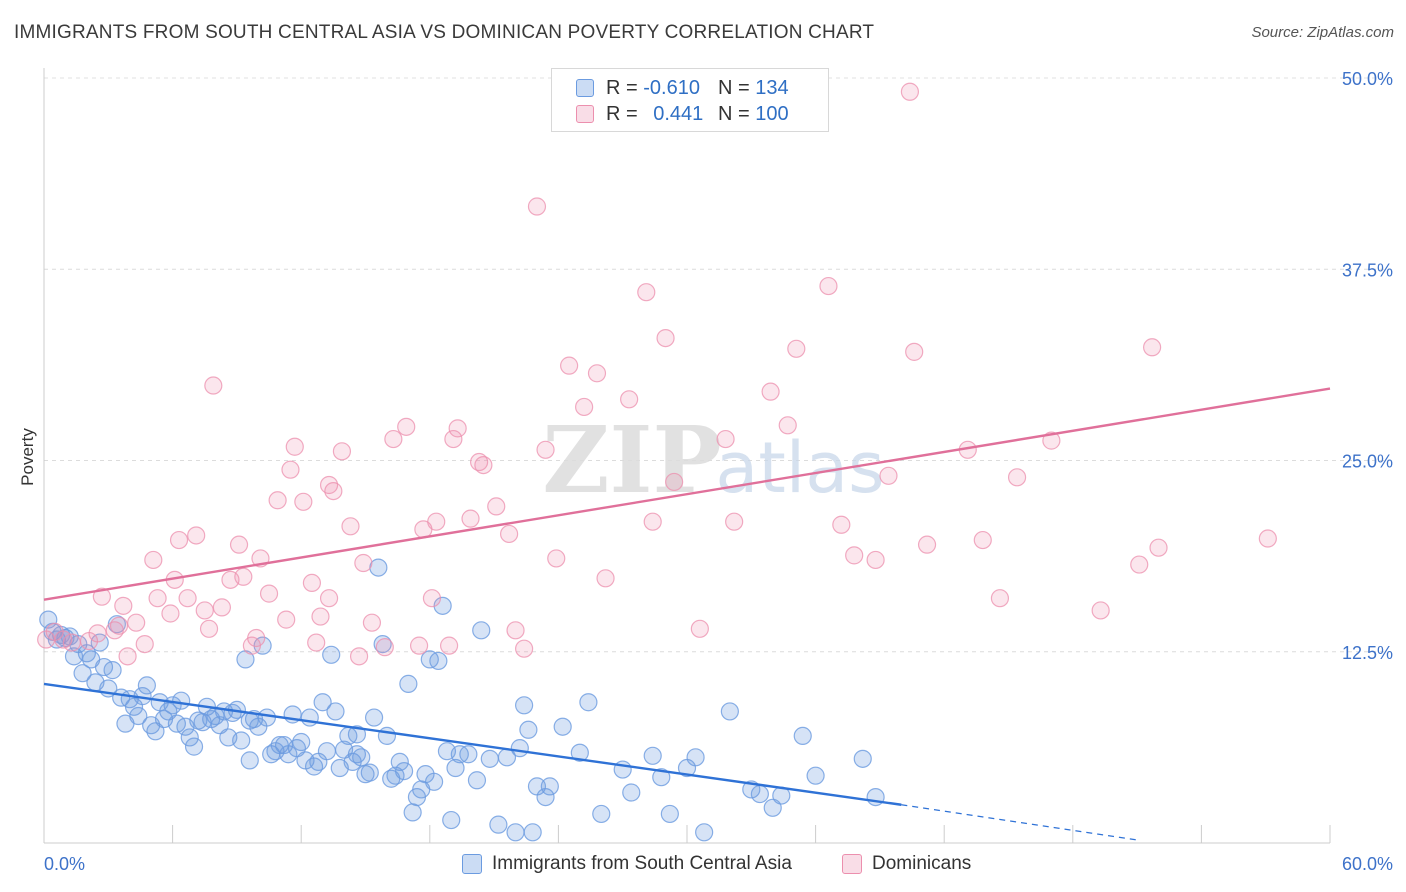 The width and height of the screenshot is (1406, 892). I want to click on y-tick-label: 37.5%, so click(1367, 270).